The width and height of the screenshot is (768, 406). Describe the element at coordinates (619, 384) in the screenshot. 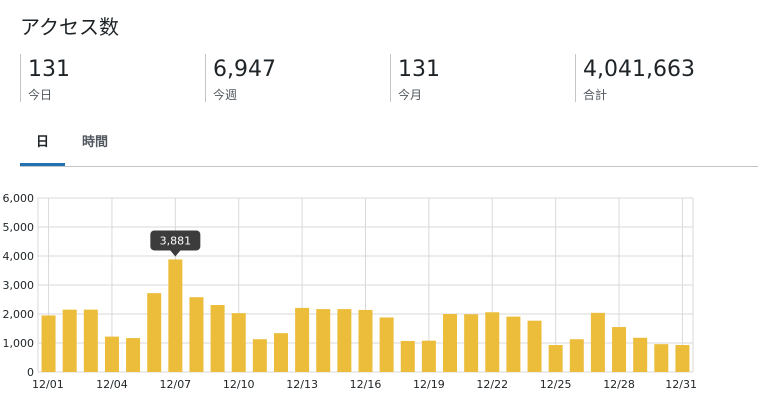

I see `x-tick-label: 12/28` at that location.